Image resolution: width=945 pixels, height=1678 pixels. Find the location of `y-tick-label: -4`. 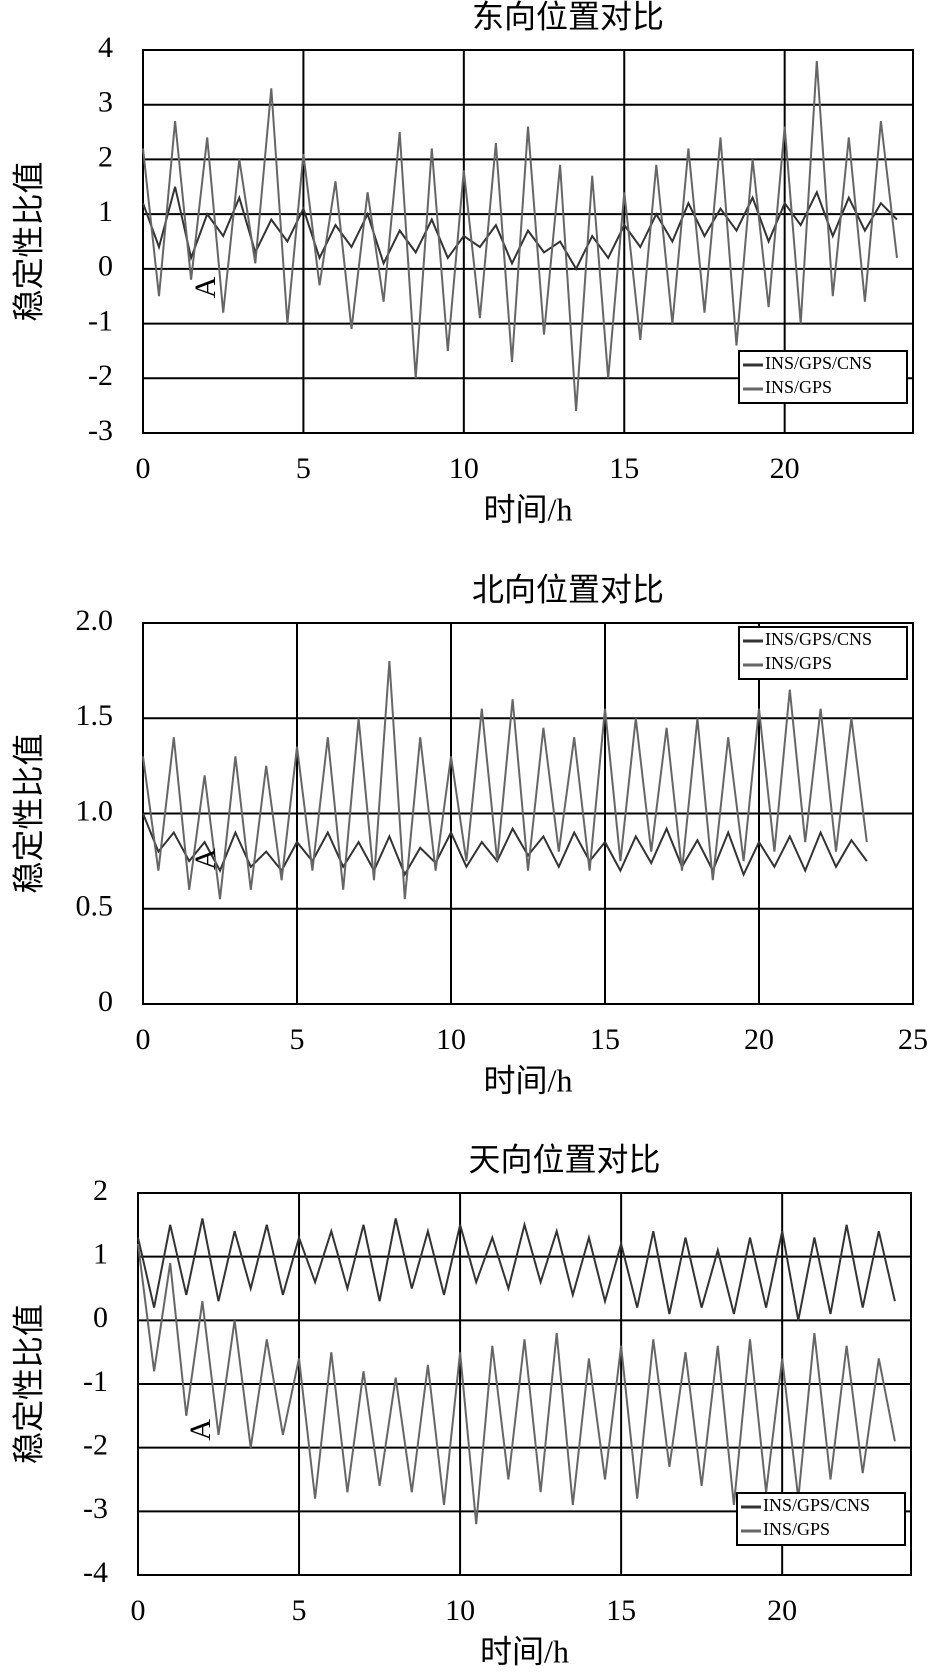

y-tick-label: -4 is located at coordinates (95, 1572).